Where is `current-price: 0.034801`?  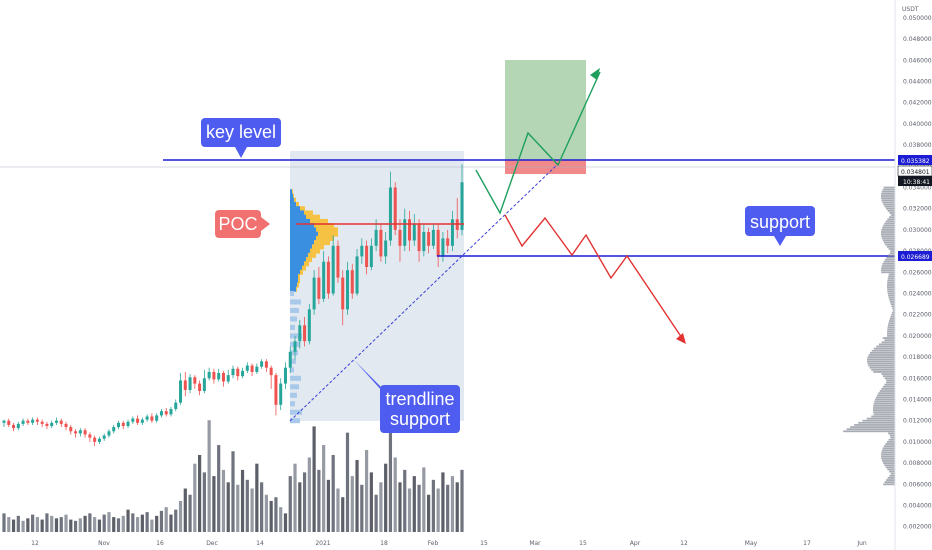
current-price: 0.034801 is located at coordinates (915, 172).